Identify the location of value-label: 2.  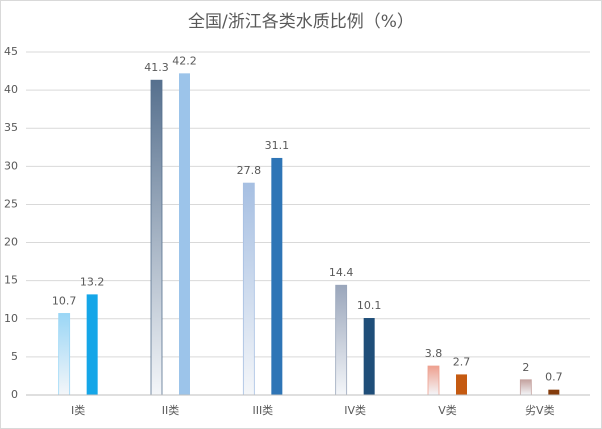
(525, 367).